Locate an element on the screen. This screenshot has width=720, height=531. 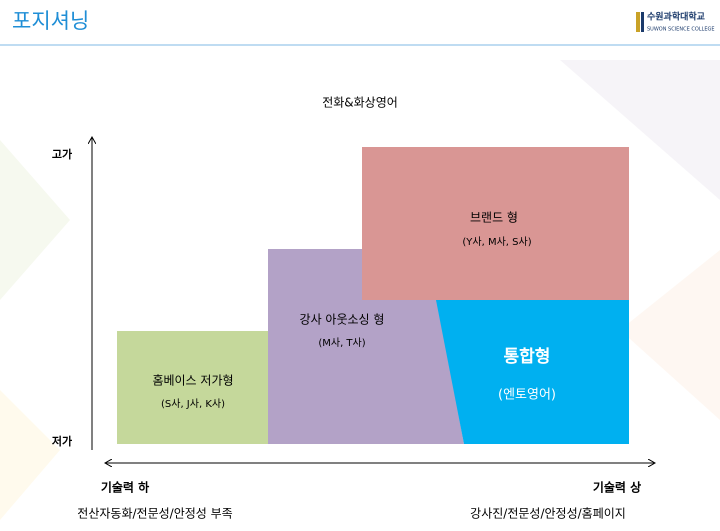
node-sub: (Y사, M사, S사) is located at coordinates (496, 242).